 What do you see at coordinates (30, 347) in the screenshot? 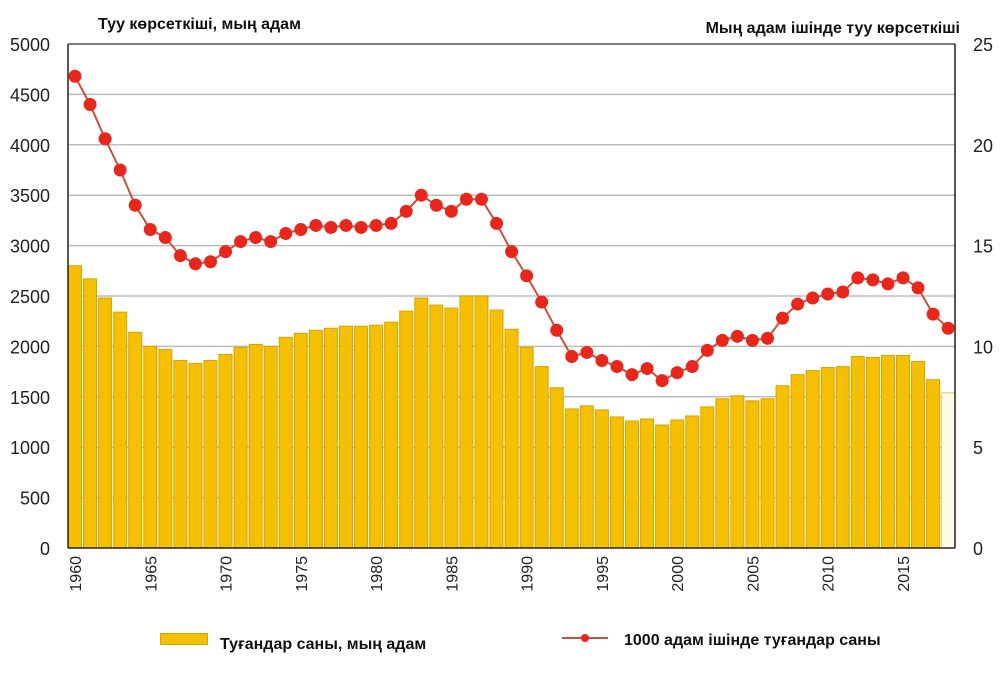
I see `y-left-tick-label: 2000` at bounding box center [30, 347].